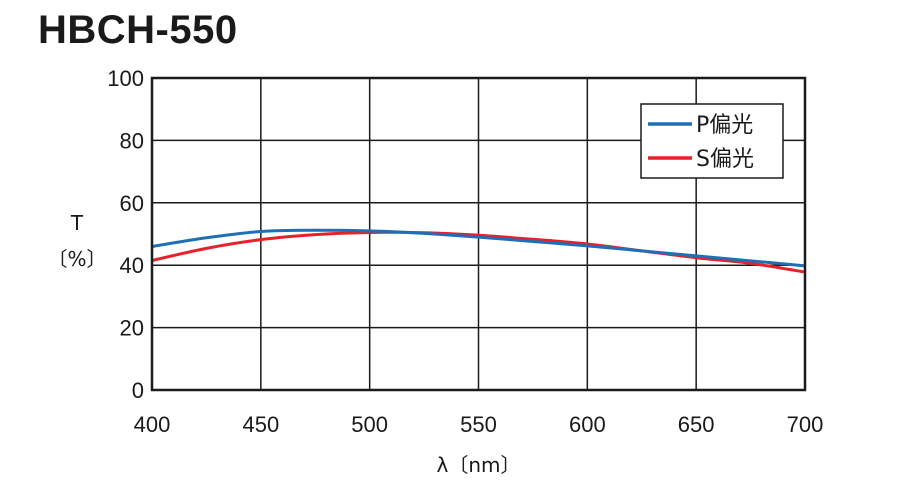 The height and width of the screenshot is (490, 900). I want to click on series-line-p-polarized, so click(478, 248).